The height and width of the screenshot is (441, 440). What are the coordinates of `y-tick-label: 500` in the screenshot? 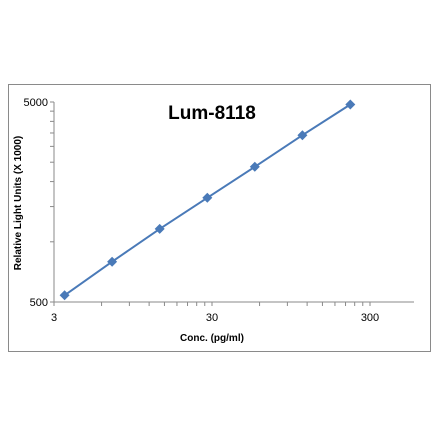 It's located at (39, 303).